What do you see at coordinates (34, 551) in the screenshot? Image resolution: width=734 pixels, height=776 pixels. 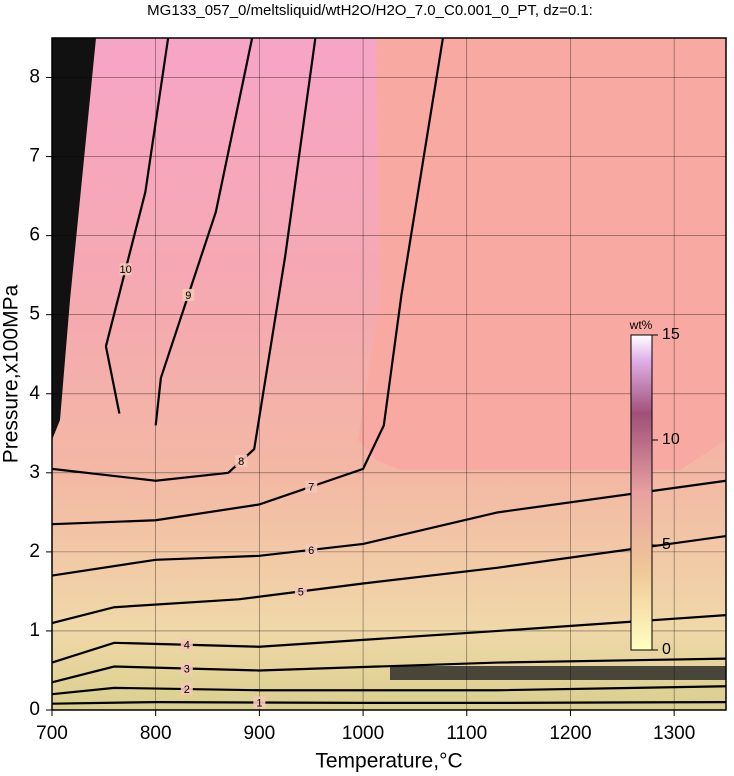 I see `y-tick-label: 2` at bounding box center [34, 551].